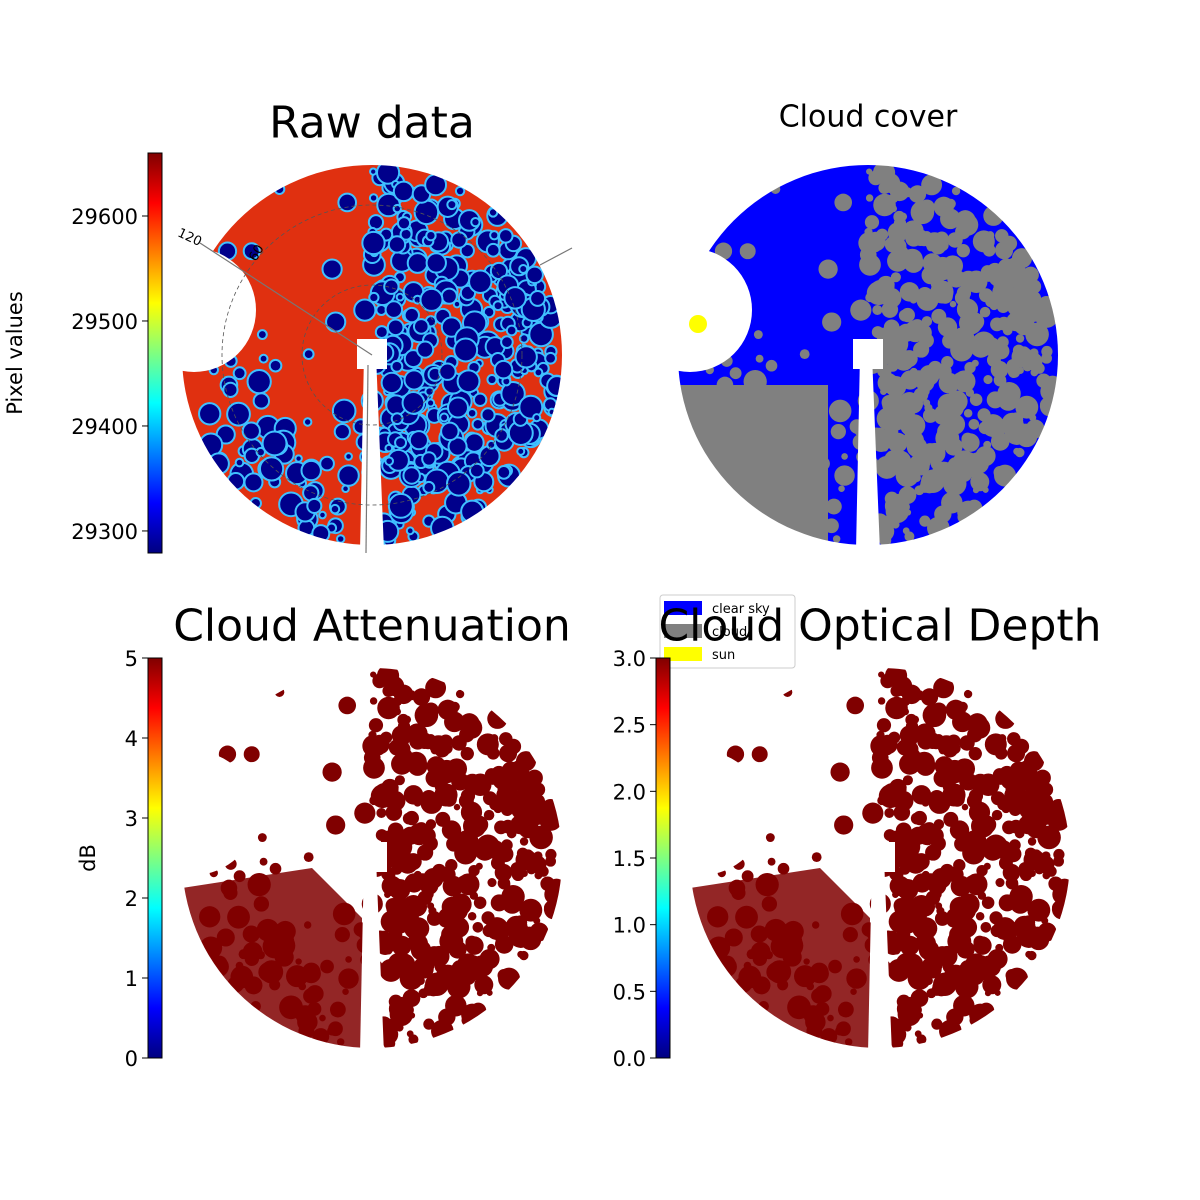 The height and width of the screenshot is (1200, 1200). What do you see at coordinates (868, 117) in the screenshot?
I see `panel-title: Cloud cover` at bounding box center [868, 117].